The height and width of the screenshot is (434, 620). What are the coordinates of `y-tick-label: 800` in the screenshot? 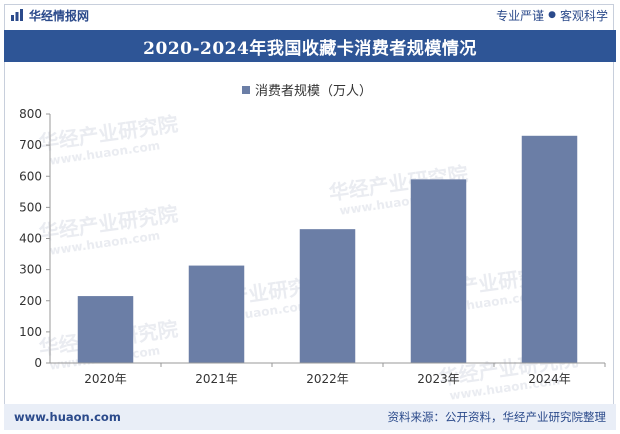 It's located at (30, 114).